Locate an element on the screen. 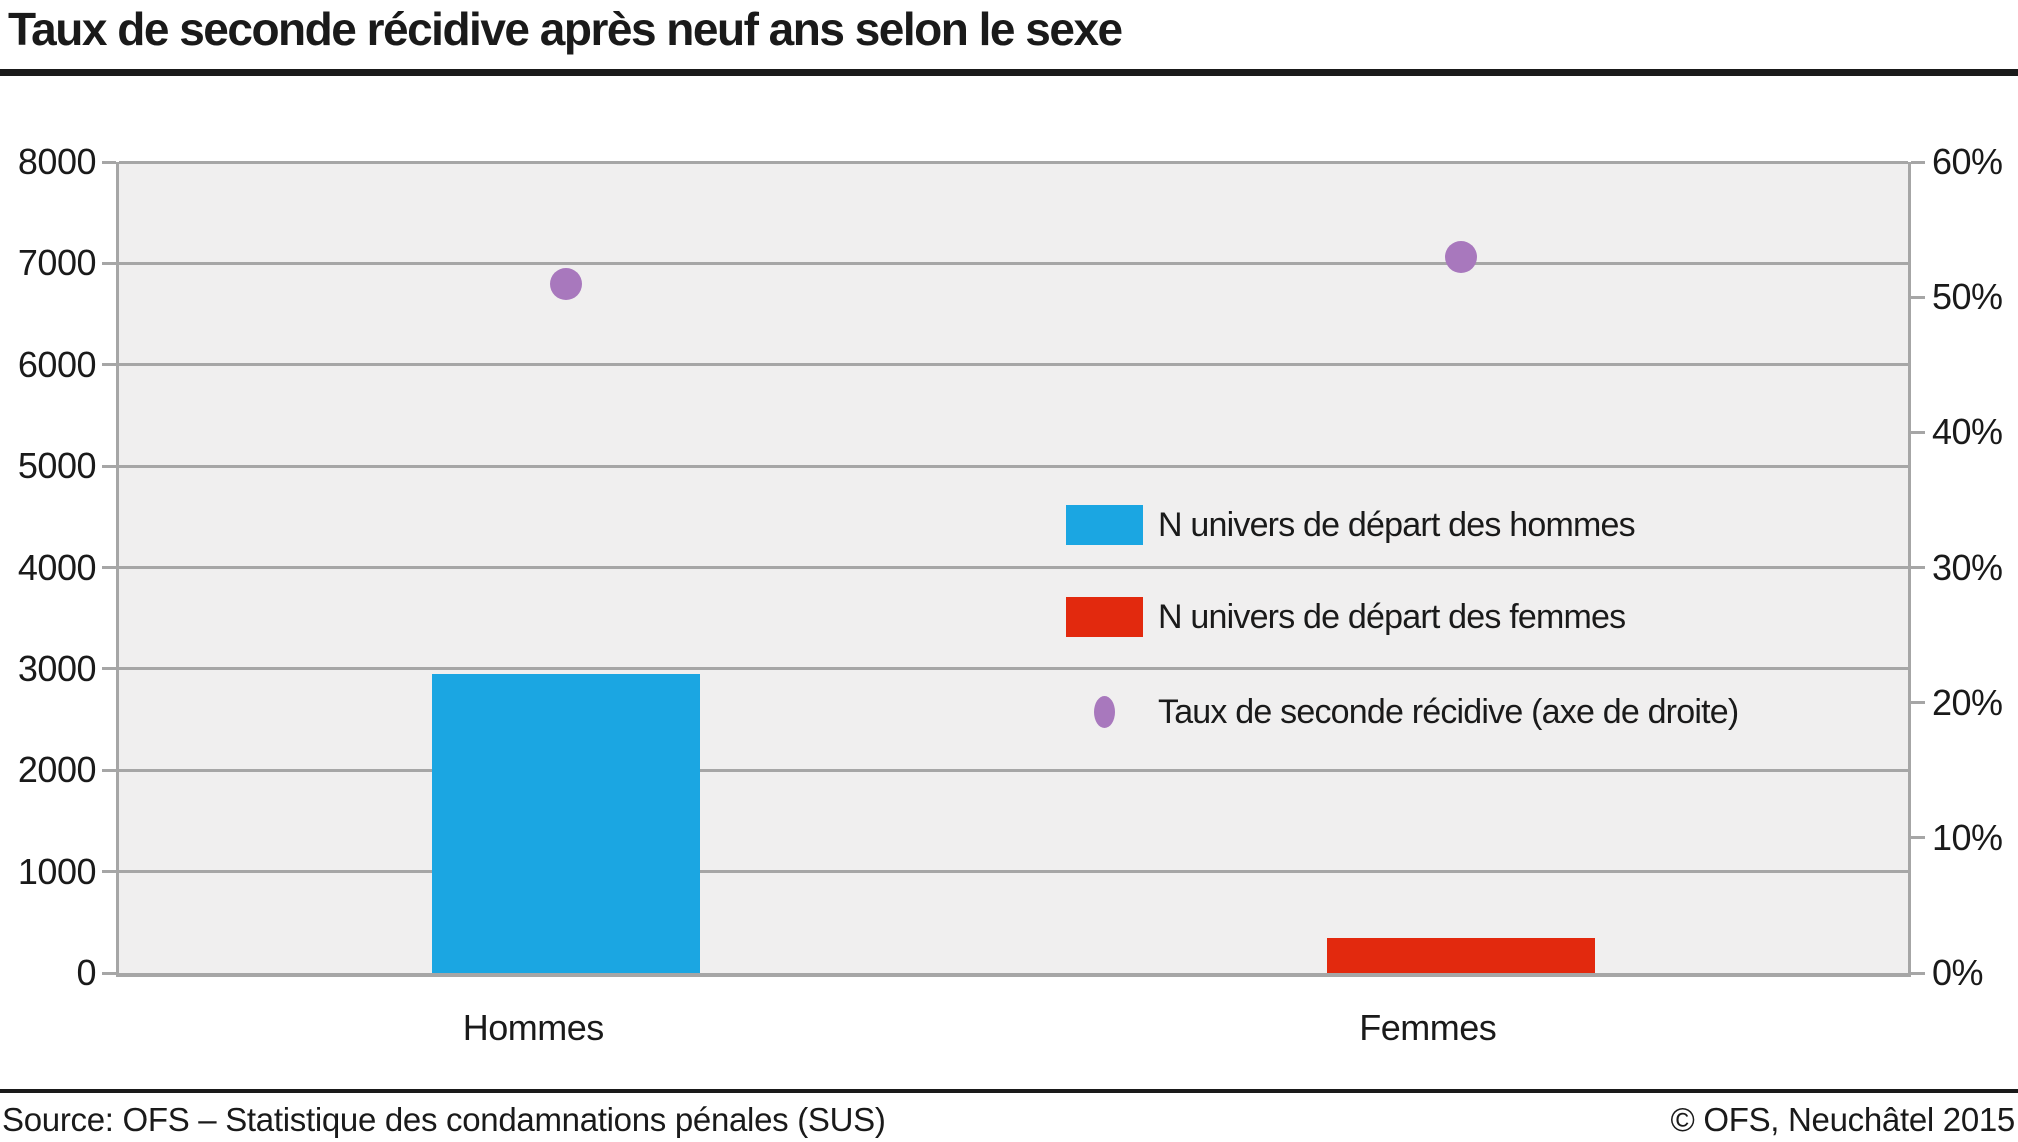  legend-row-1: N univers de départ des hommes is located at coordinates (1351, 525).